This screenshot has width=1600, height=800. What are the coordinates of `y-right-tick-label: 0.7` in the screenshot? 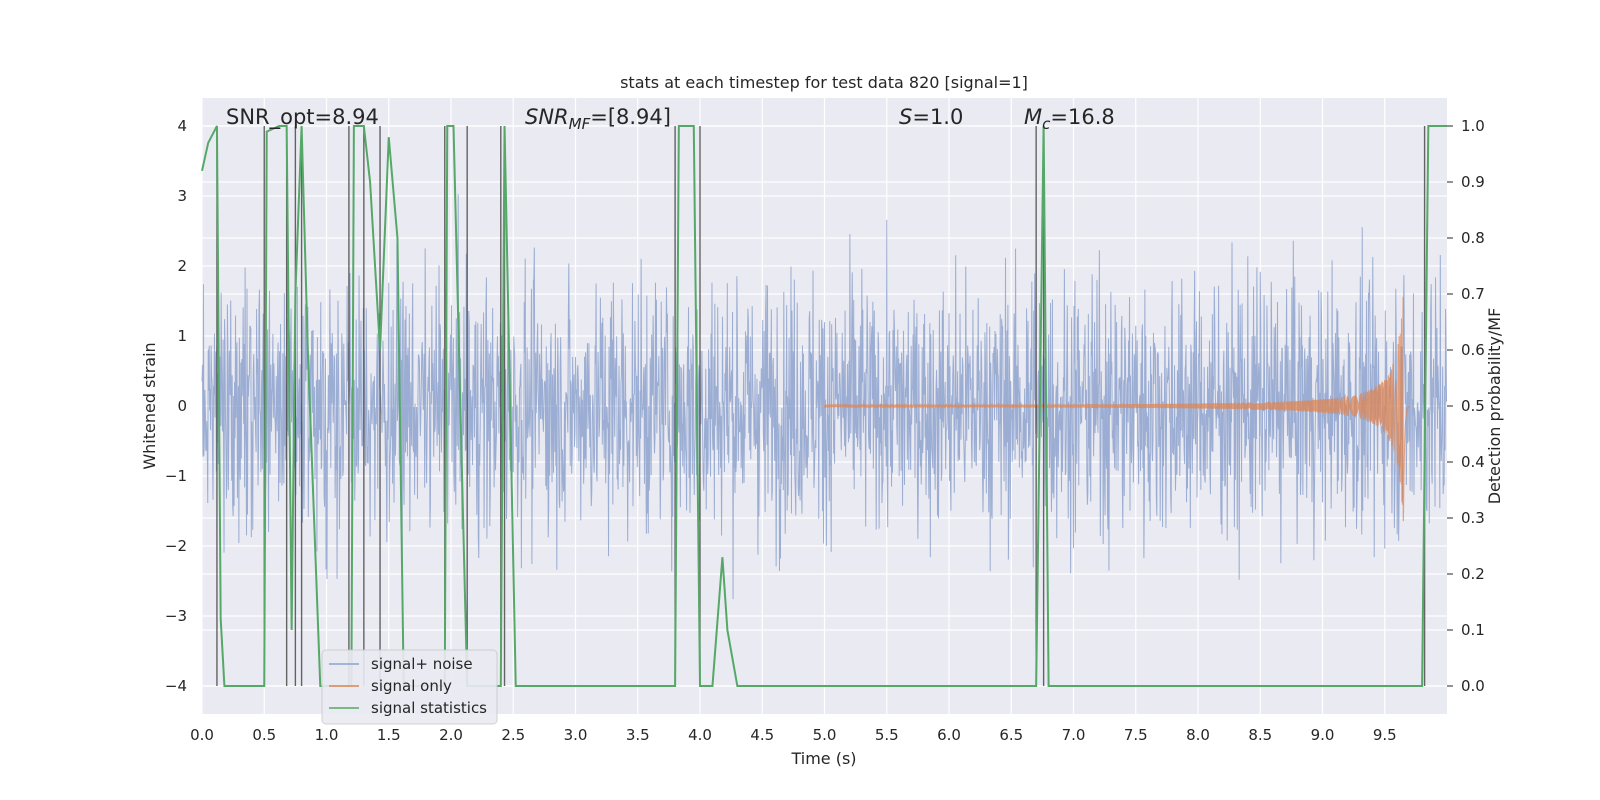 It's located at (1473, 294).